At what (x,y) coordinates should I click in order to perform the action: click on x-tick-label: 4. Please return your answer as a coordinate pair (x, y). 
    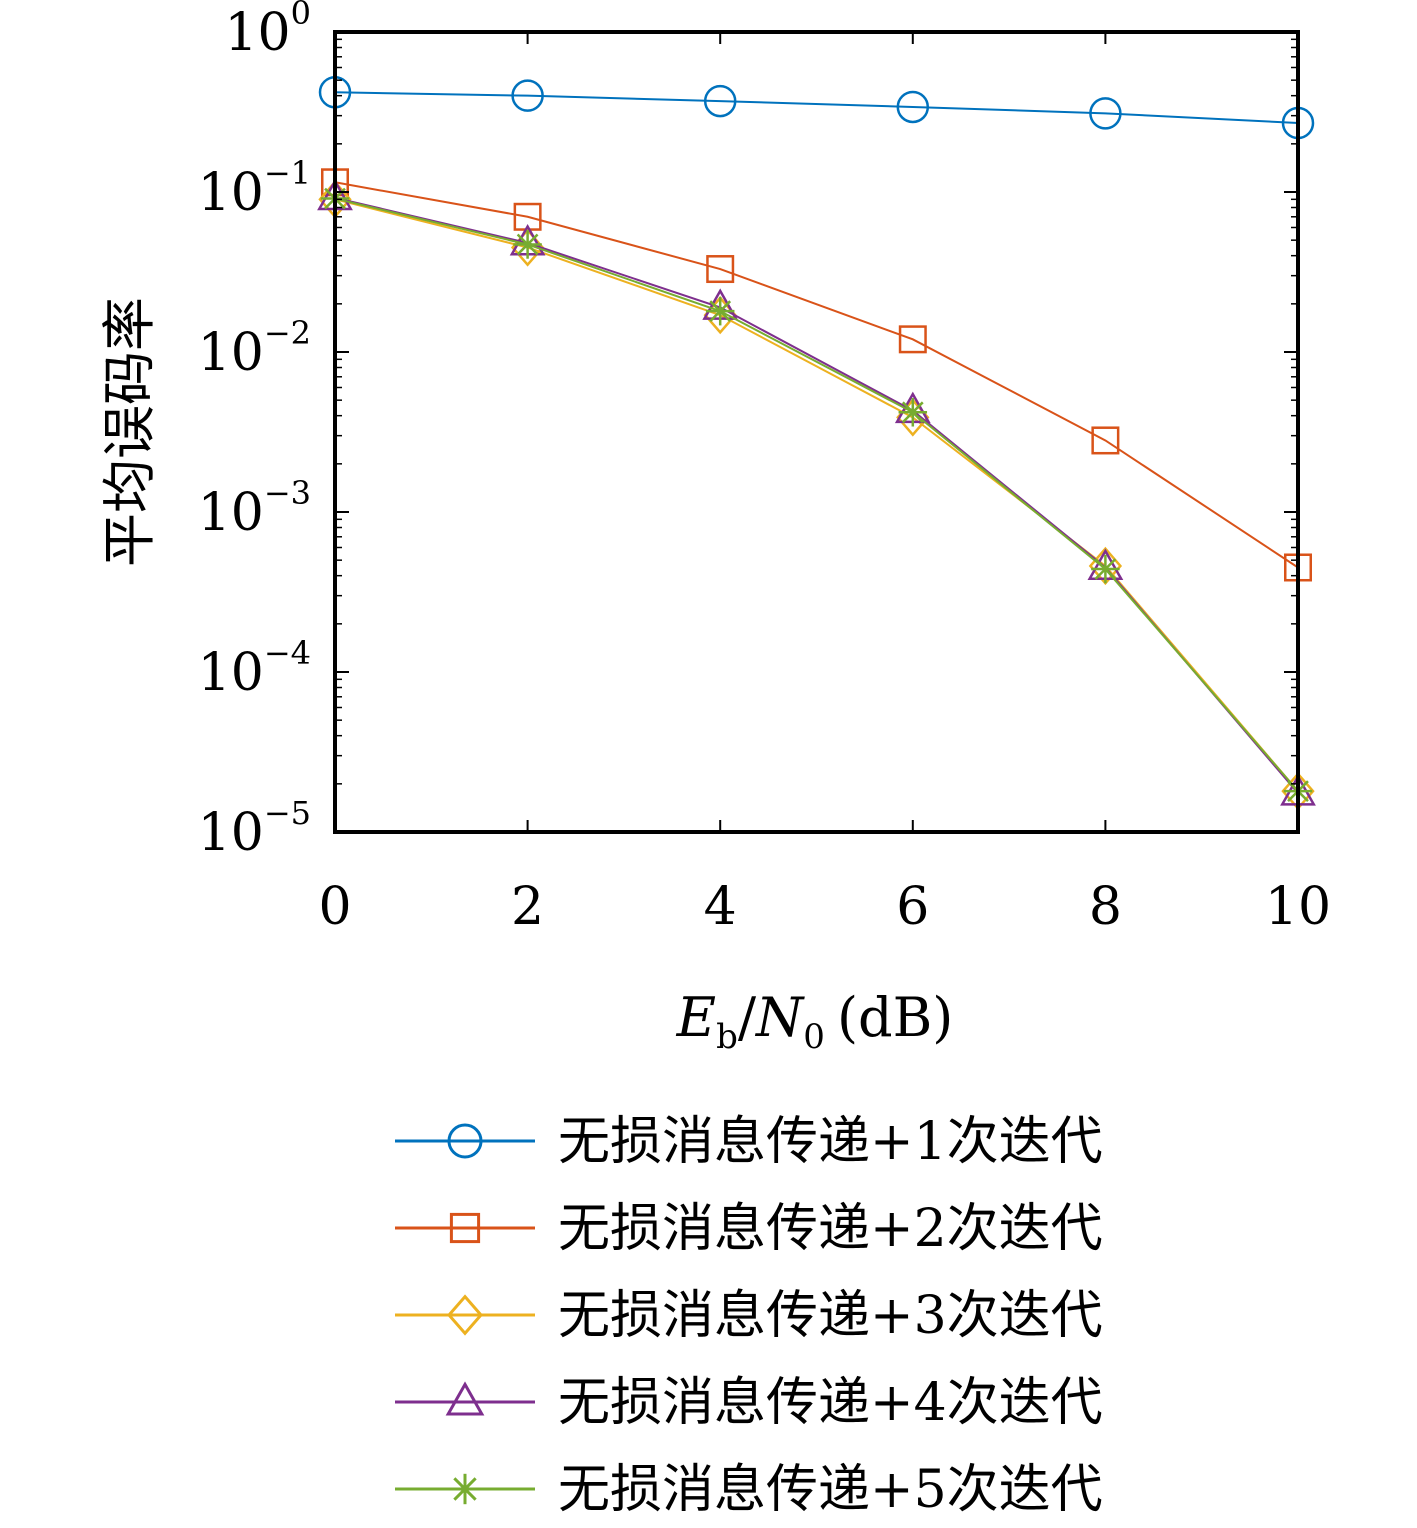
    Looking at the image, I should click on (720, 907).